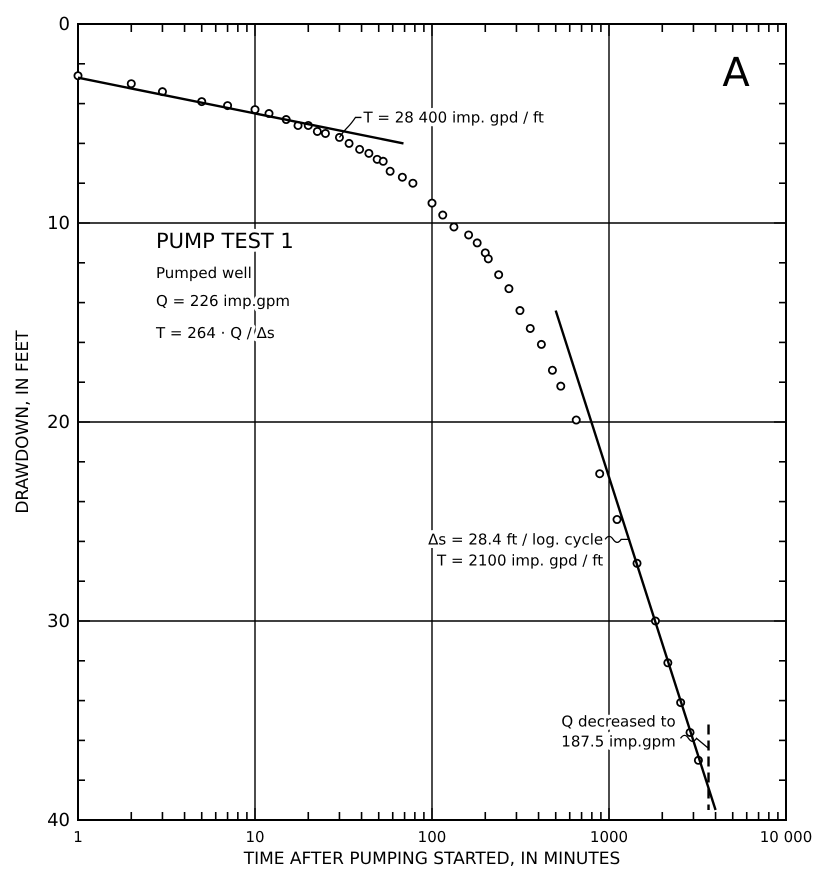 The height and width of the screenshot is (880, 827). I want to click on y-tick-label: 30, so click(58, 621).